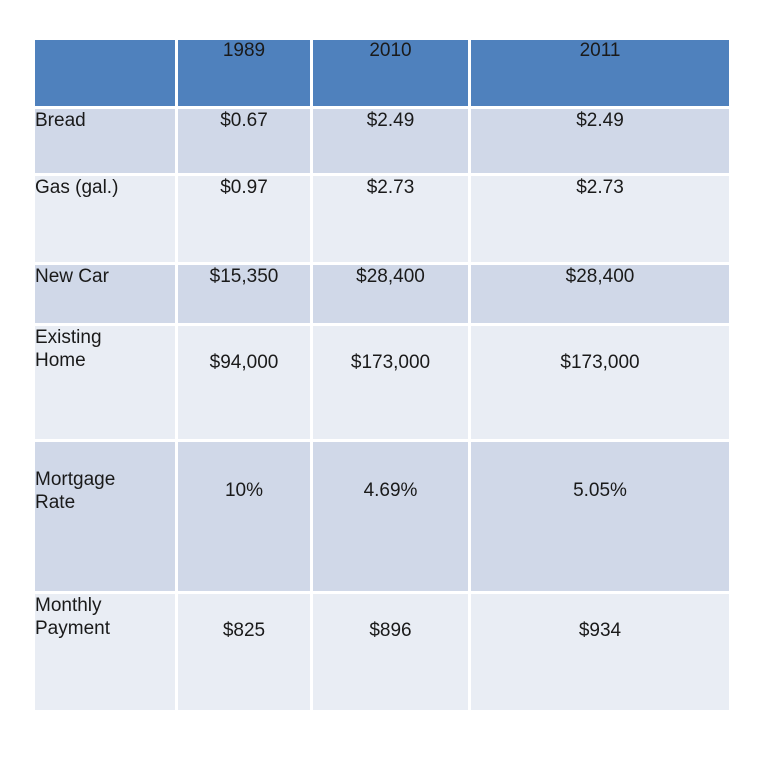 The width and height of the screenshot is (768, 768). What do you see at coordinates (72, 628) in the screenshot?
I see `row-label-line: Payment` at bounding box center [72, 628].